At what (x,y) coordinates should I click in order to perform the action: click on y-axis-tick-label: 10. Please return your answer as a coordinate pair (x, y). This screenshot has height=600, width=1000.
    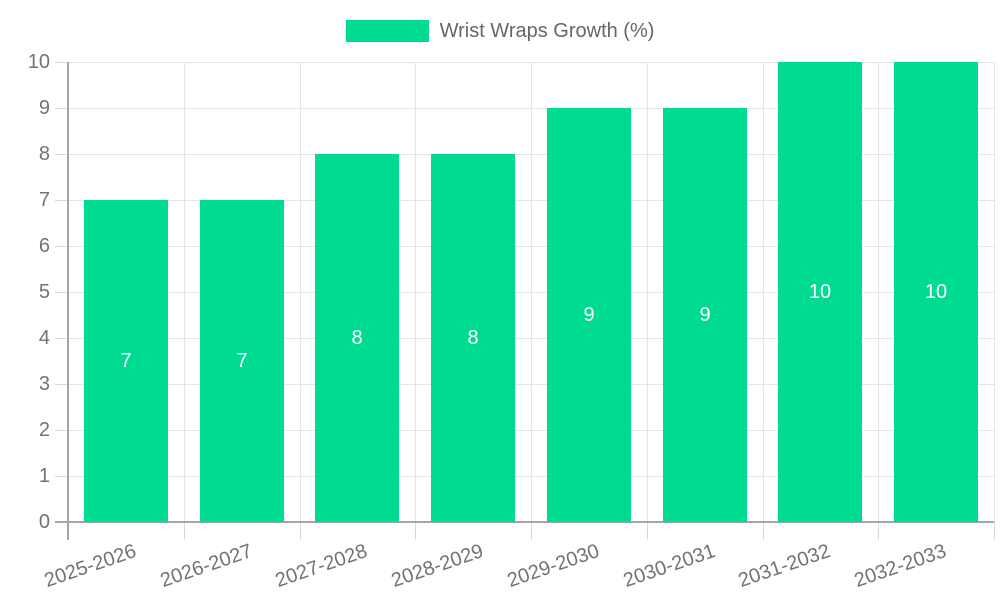
    Looking at the image, I should click on (38, 62).